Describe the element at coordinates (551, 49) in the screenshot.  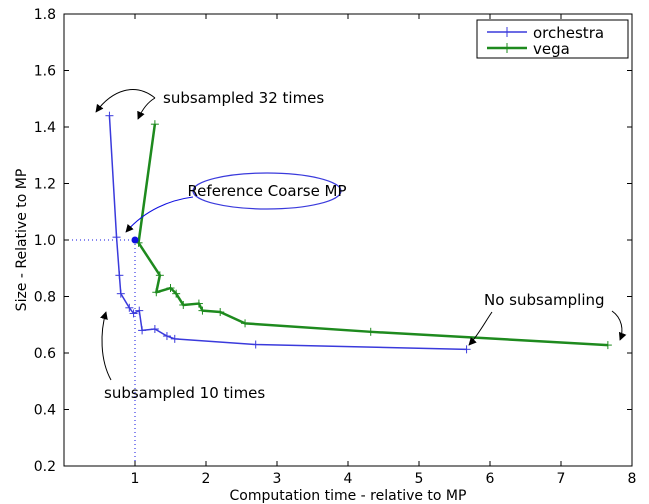
I see `legend-label-vega: vega` at that location.